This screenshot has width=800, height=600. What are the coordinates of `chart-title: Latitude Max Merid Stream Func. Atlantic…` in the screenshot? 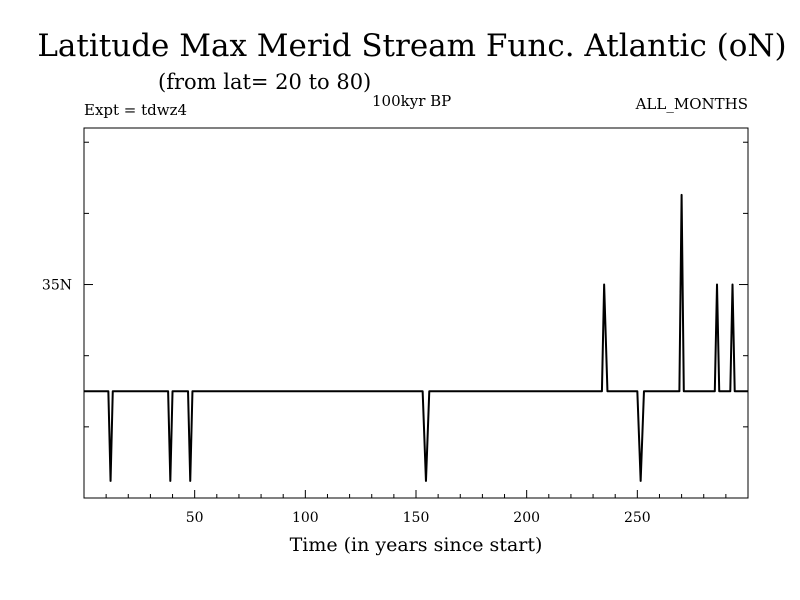 It's located at (411, 46).